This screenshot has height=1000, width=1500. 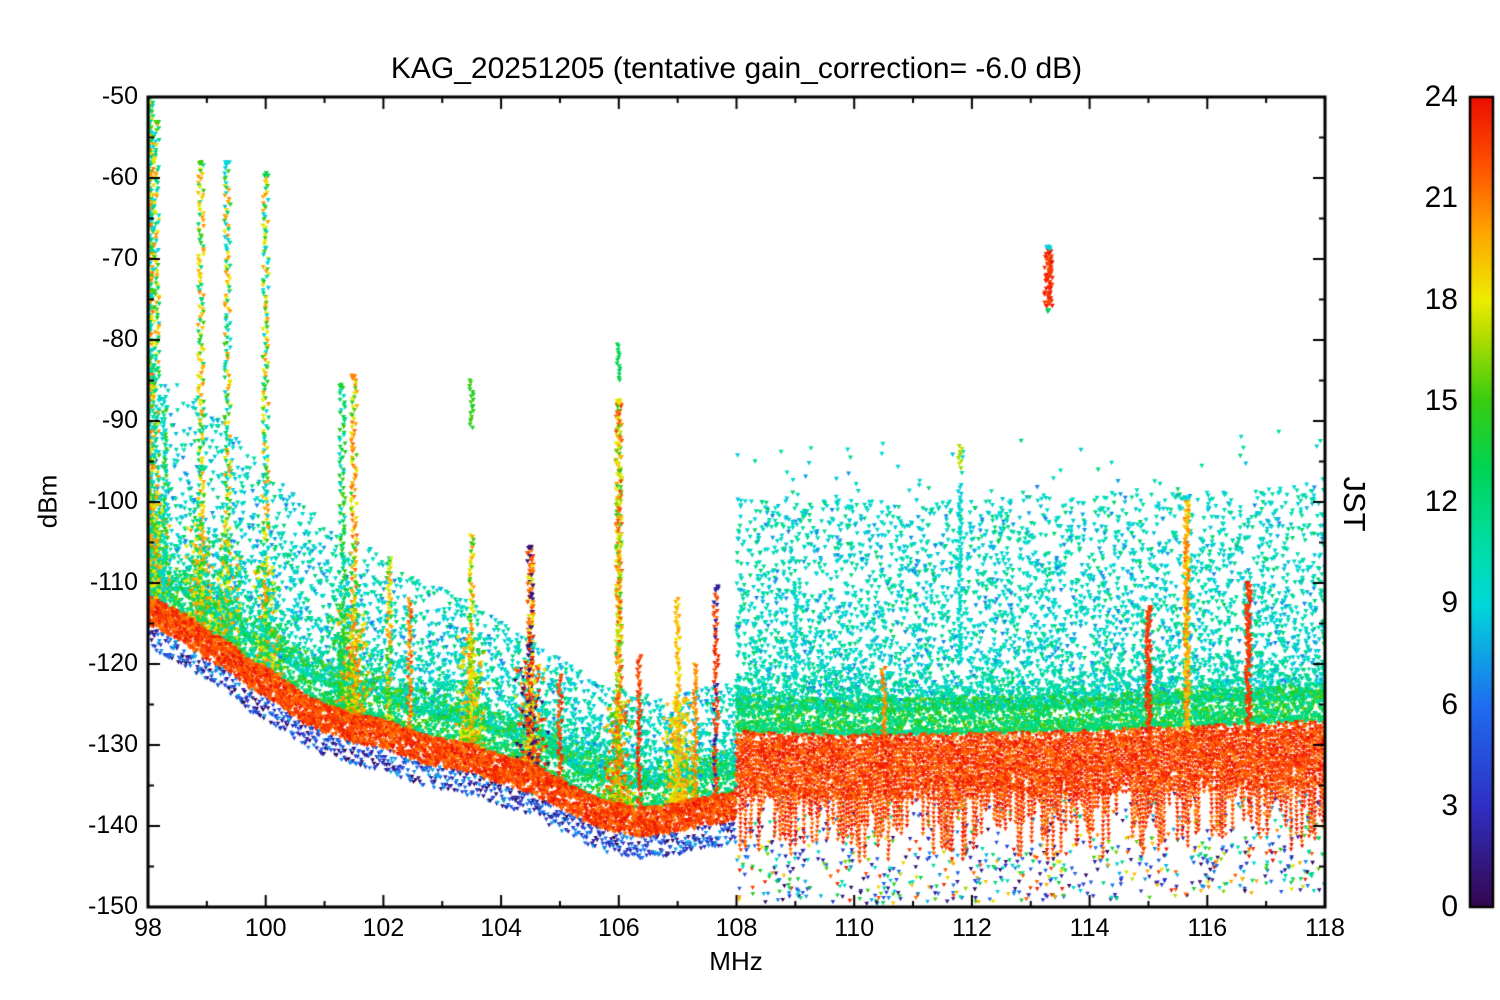 What do you see at coordinates (1089, 928) in the screenshot?
I see `x-tick-label: 114` at bounding box center [1089, 928].